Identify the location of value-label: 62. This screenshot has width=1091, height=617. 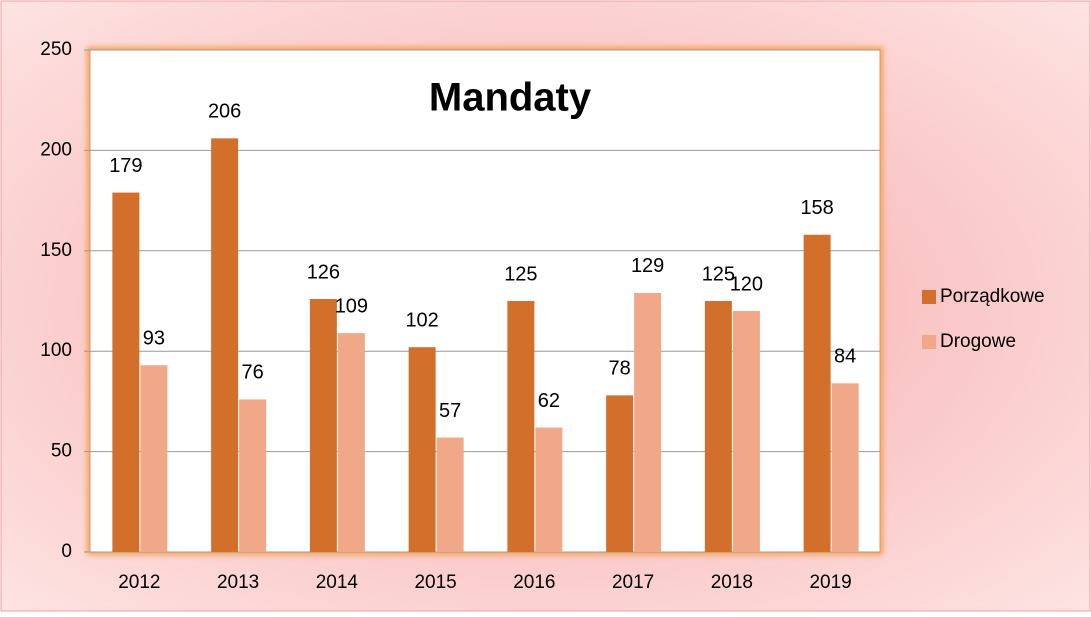
(549, 401).